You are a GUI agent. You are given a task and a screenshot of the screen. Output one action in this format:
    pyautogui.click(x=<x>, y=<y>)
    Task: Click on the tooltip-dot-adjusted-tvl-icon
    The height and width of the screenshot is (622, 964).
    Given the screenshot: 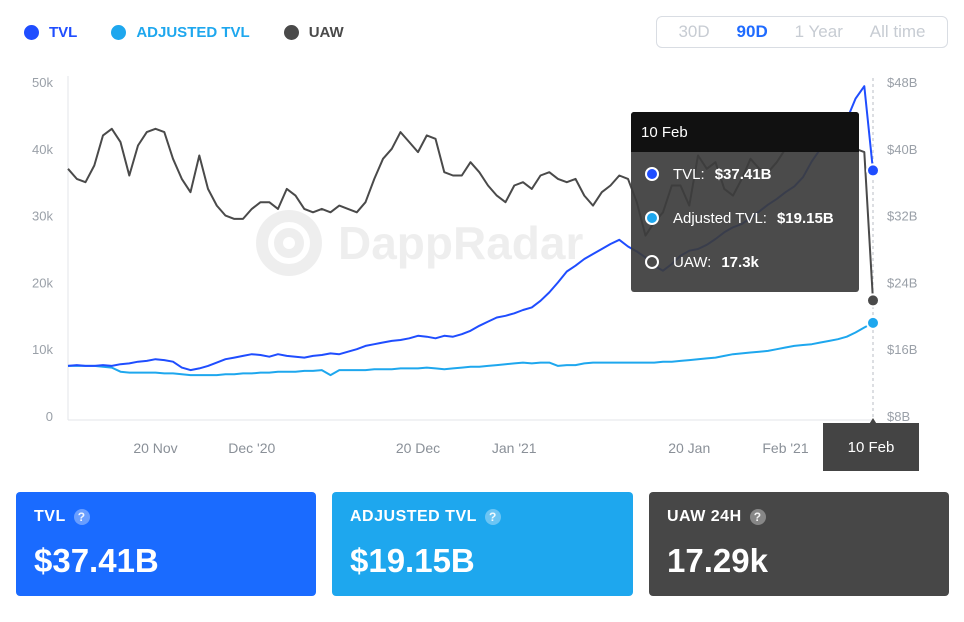 What is the action you would take?
    pyautogui.click(x=652, y=218)
    